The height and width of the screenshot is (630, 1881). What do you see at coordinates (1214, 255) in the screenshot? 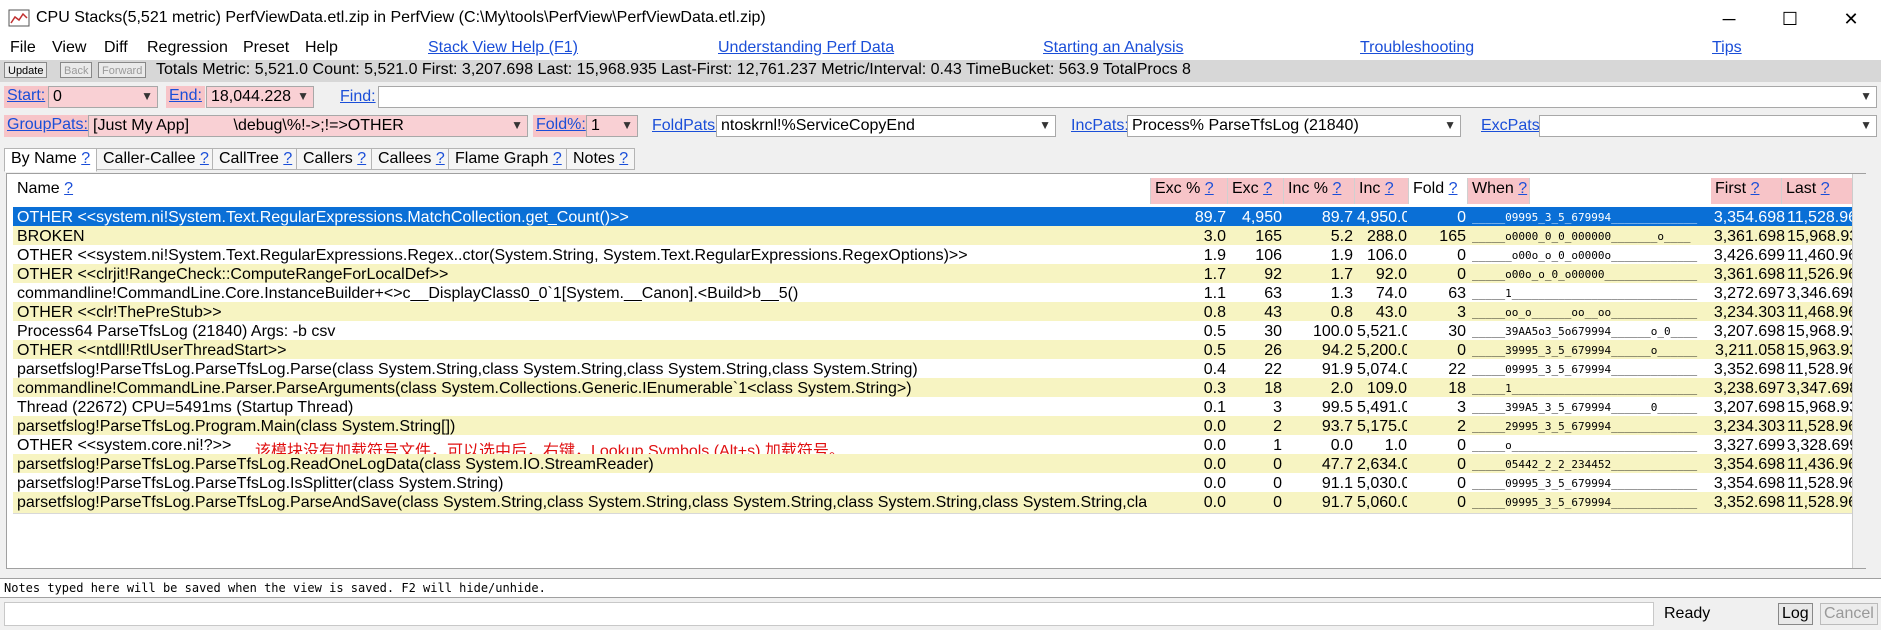
I see `cell-exc-pct: 1.9` at bounding box center [1214, 255].